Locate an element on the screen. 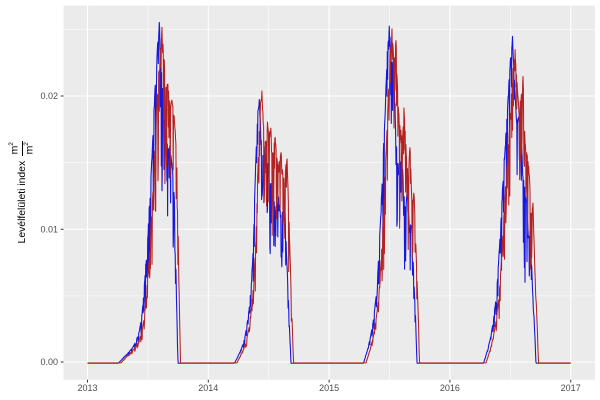  svg-text: 2016 is located at coordinates (450, 388).